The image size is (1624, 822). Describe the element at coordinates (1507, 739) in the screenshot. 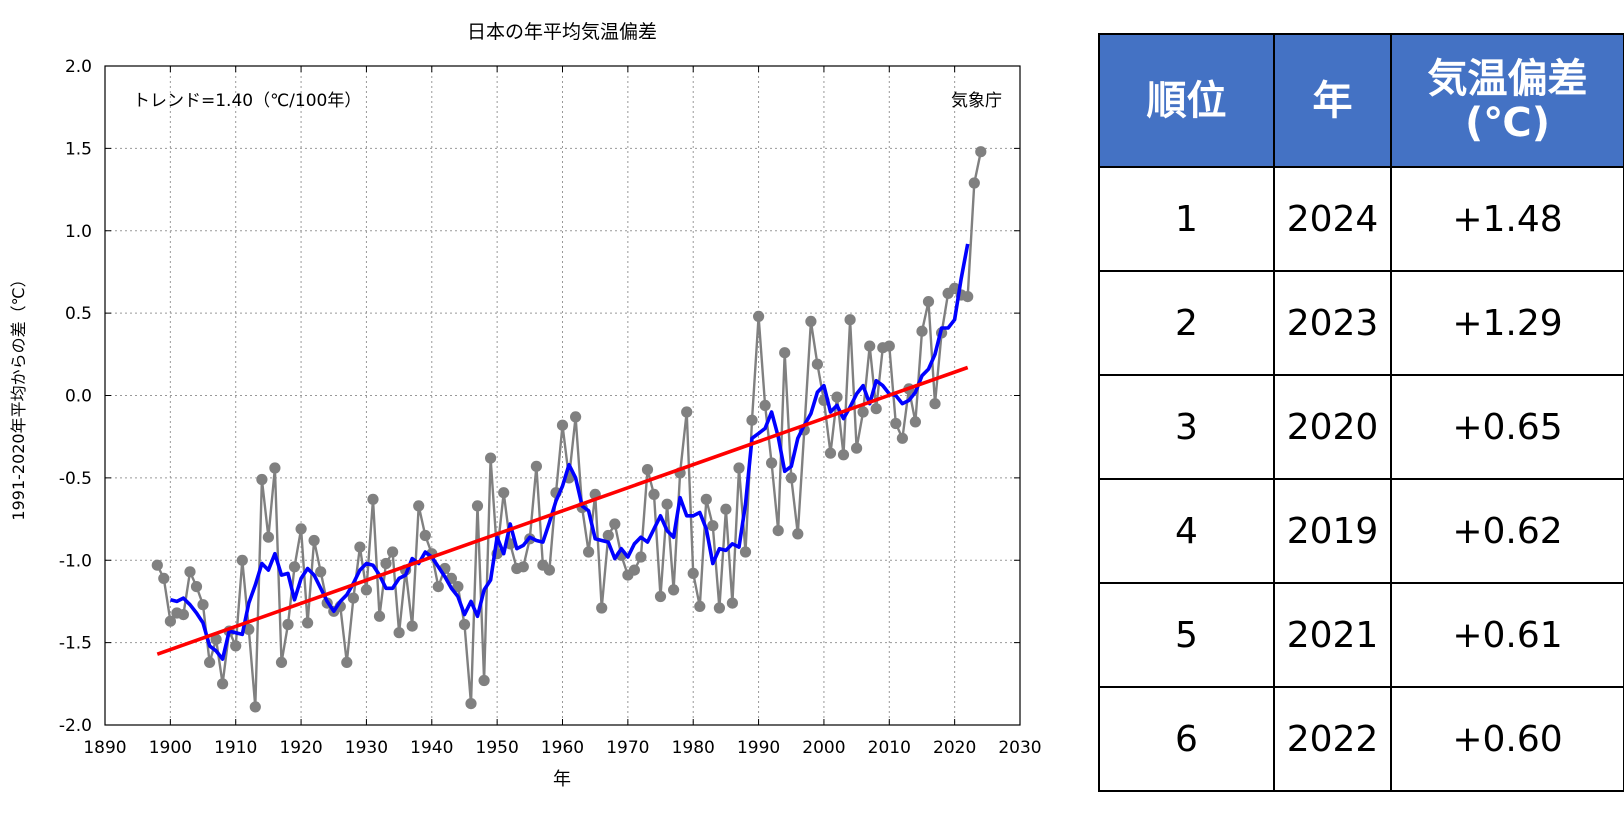

I see `anomaly-cell: +0.60` at that location.